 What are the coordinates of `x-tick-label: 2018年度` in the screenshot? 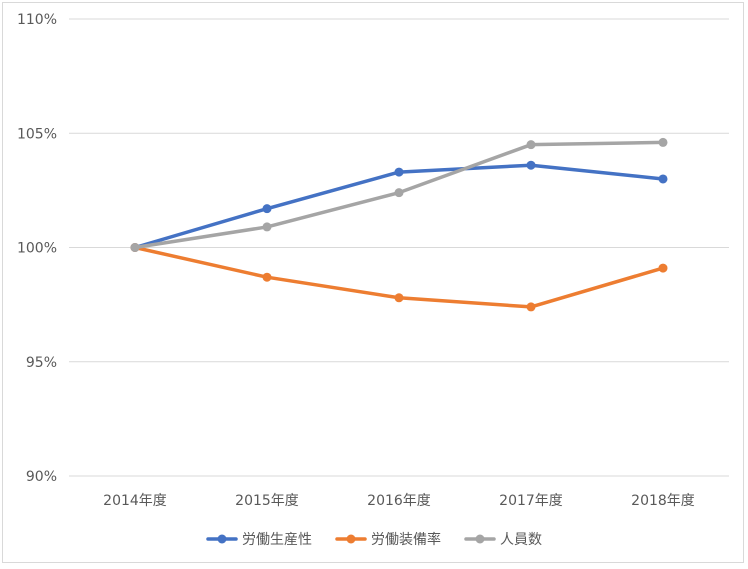 It's located at (663, 501).